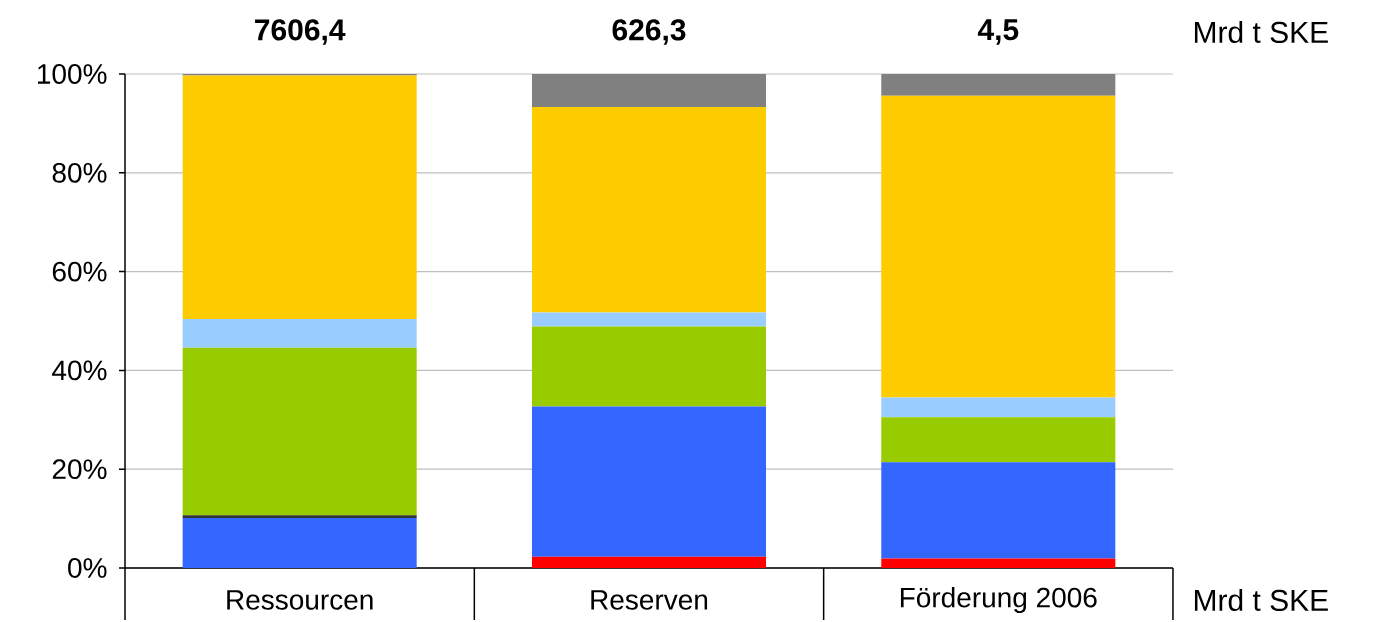  What do you see at coordinates (87, 567) in the screenshot?
I see `y-tick-label: 0%` at bounding box center [87, 567].